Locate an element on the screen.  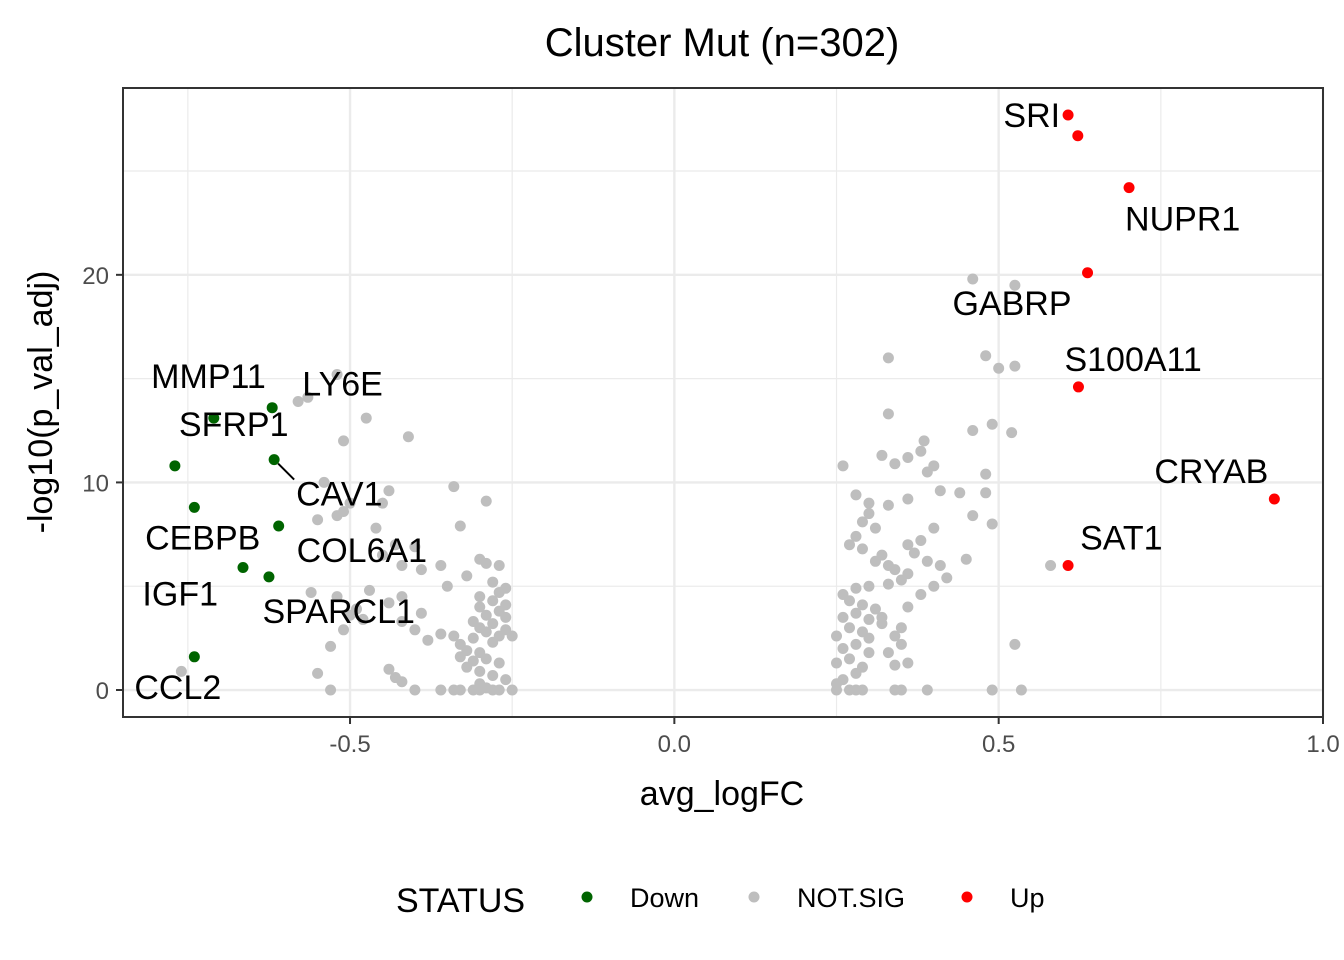
gene-label: SRI is located at coordinates (1031, 116).